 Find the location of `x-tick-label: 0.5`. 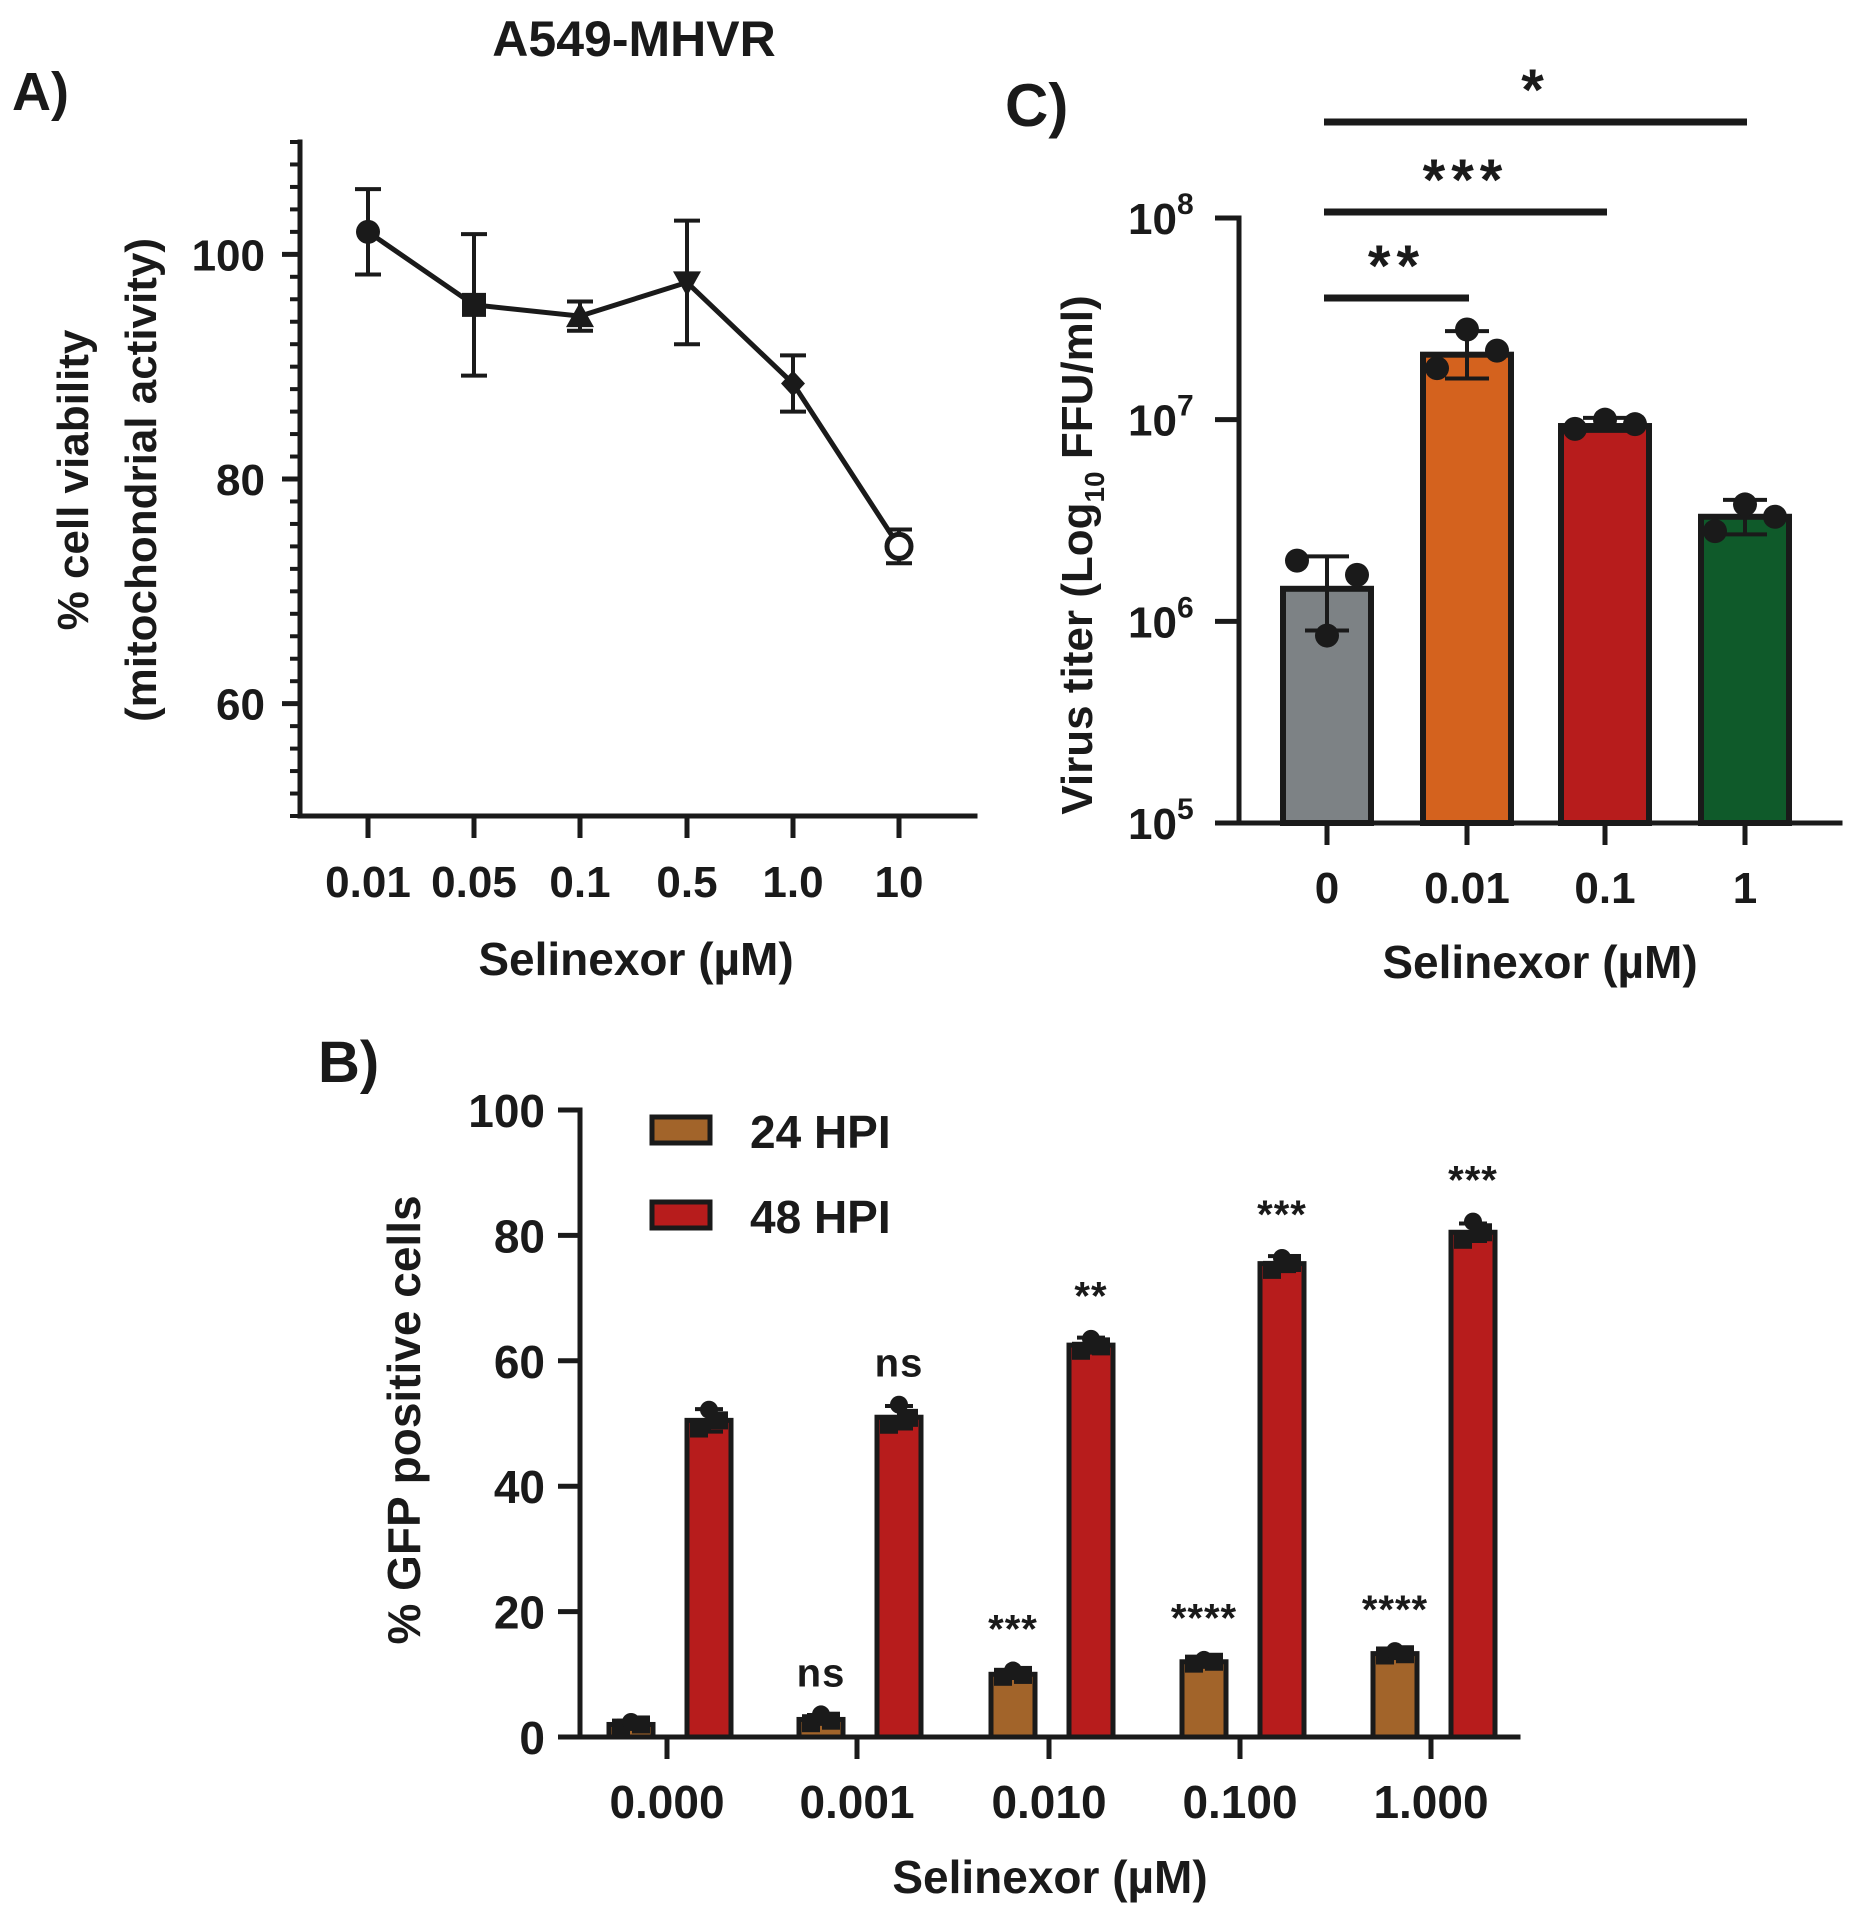

x-tick-label: 0.5 is located at coordinates (686, 882).